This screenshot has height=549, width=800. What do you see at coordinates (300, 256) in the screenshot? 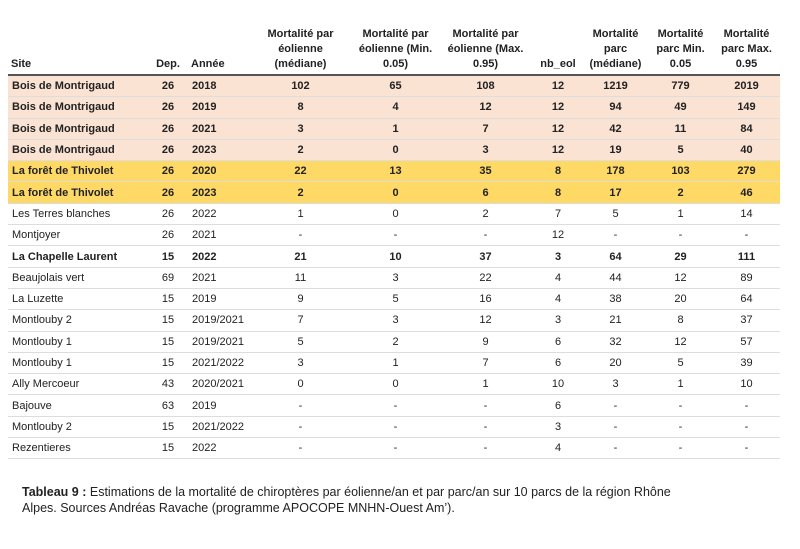
I see `table-cell: 21` at bounding box center [300, 256].